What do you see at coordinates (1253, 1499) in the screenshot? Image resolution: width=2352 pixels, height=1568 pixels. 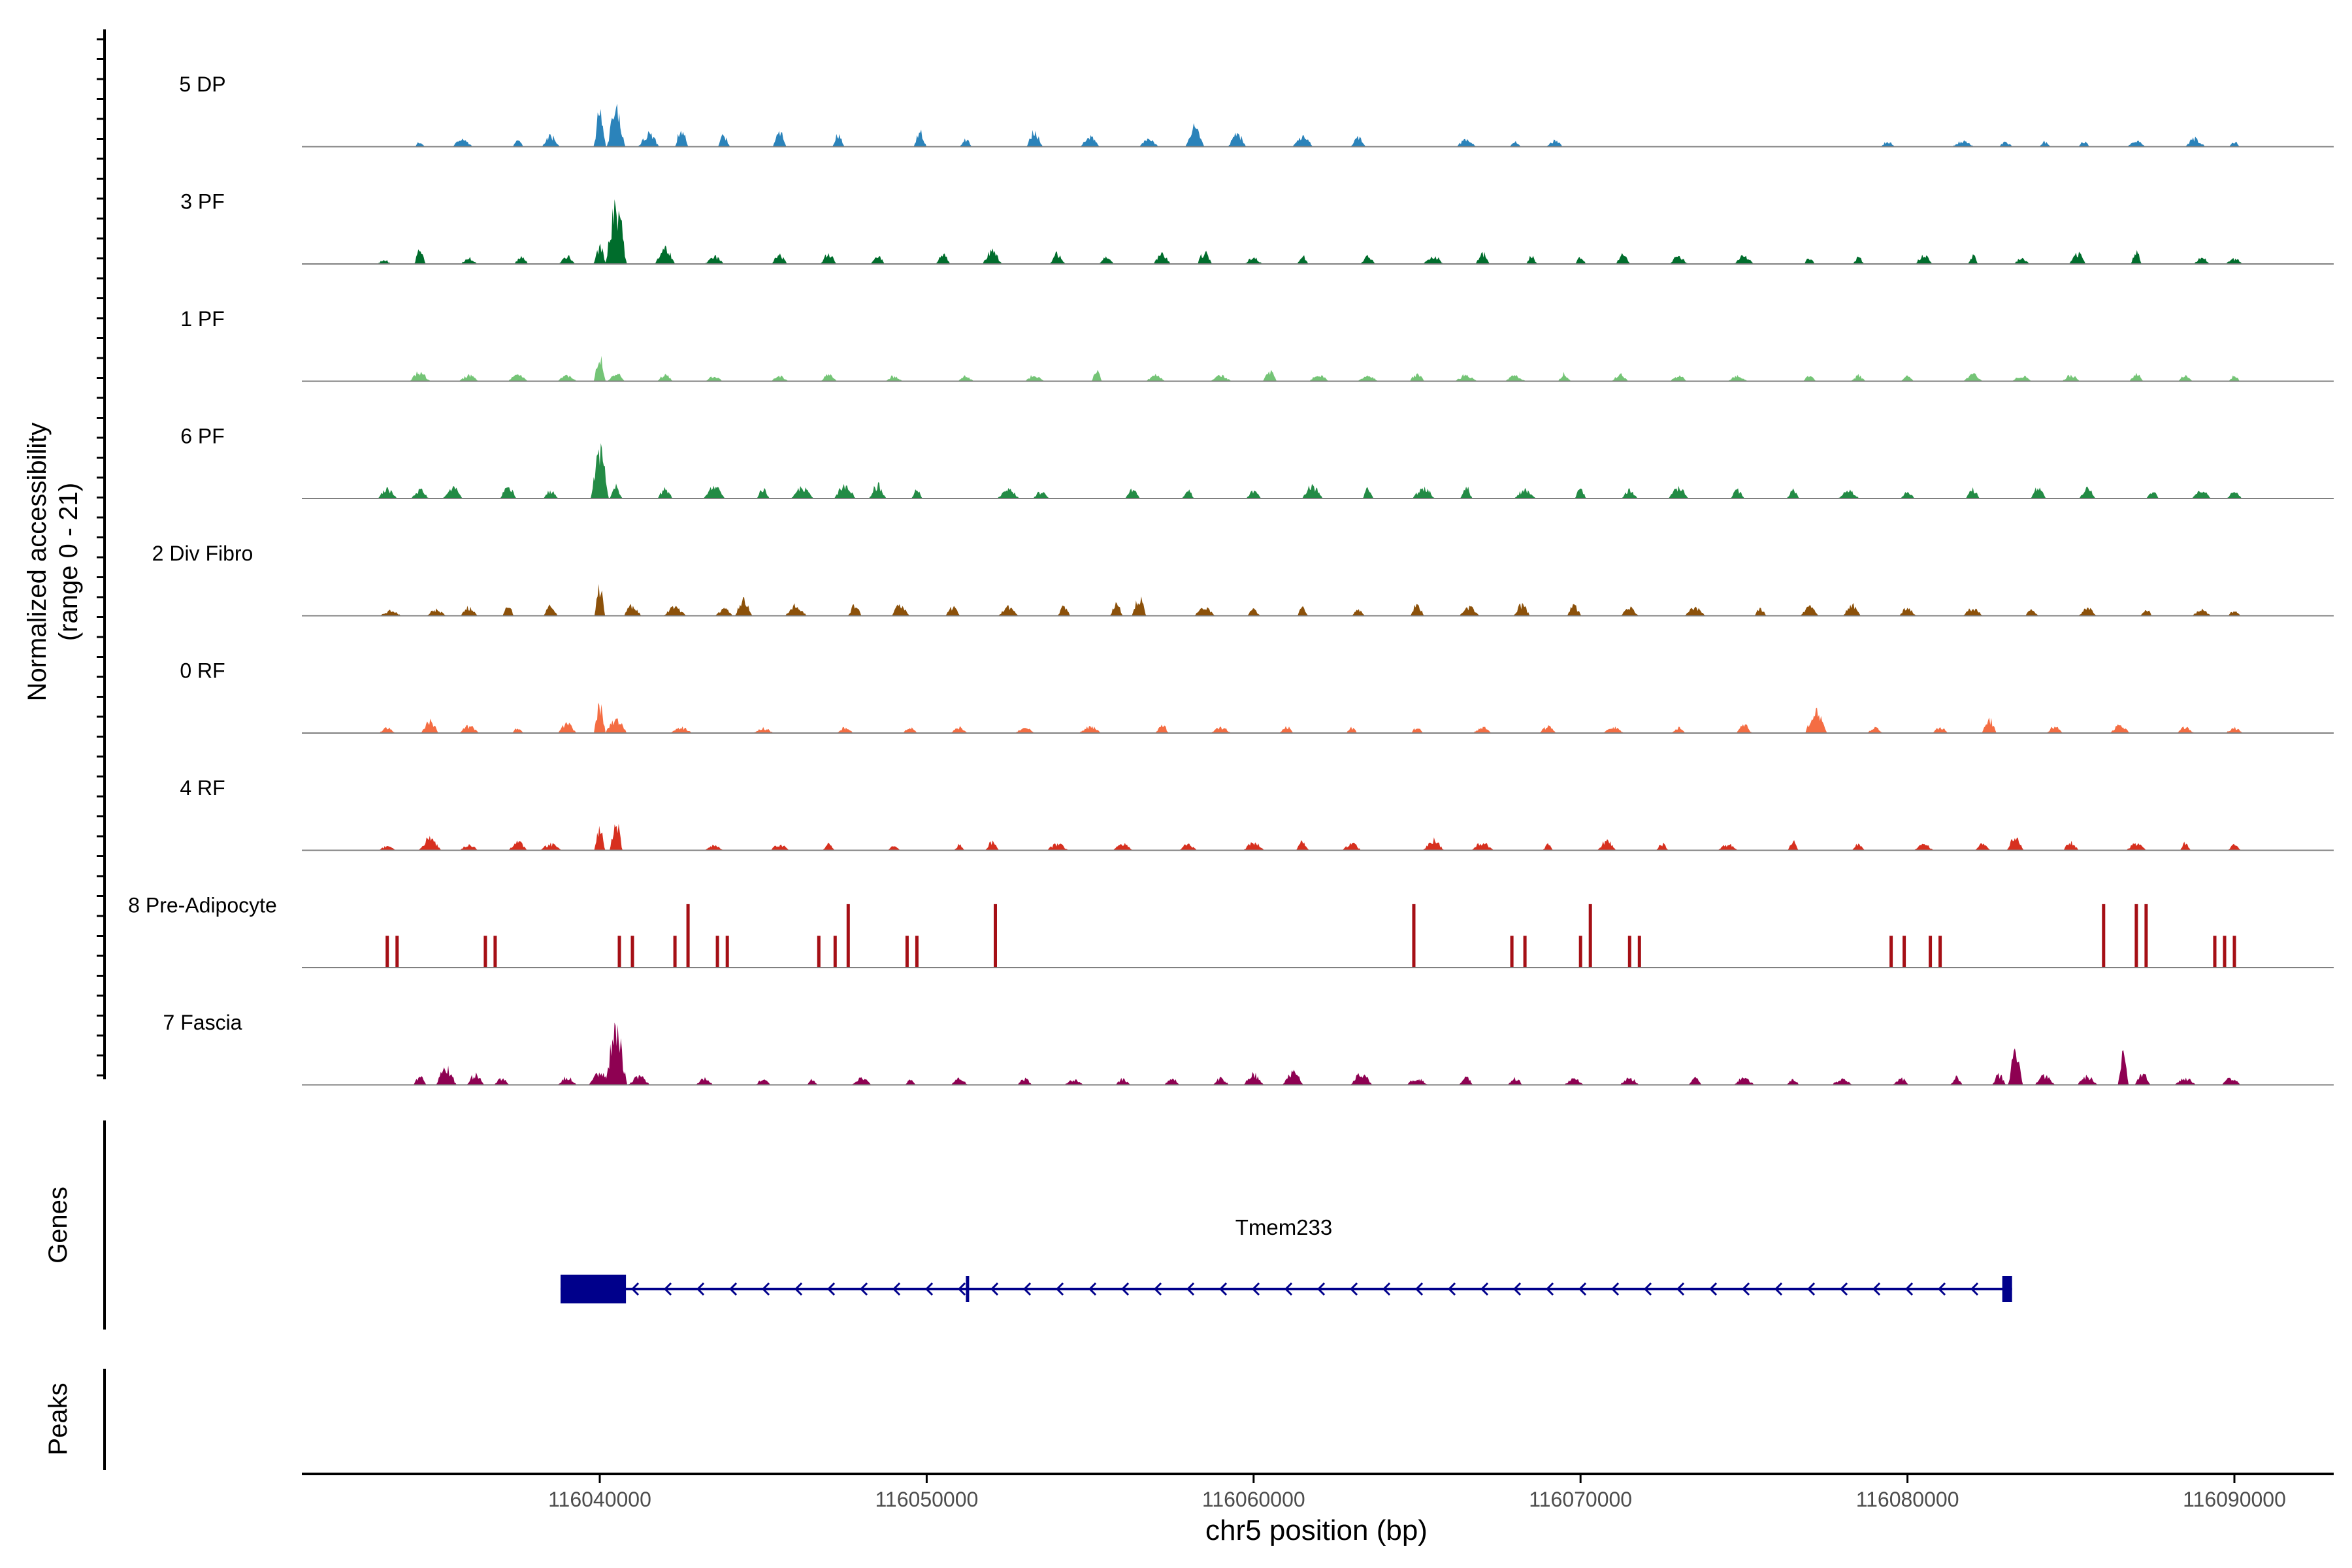 I see `x-tick-label: 116060000` at bounding box center [1253, 1499].